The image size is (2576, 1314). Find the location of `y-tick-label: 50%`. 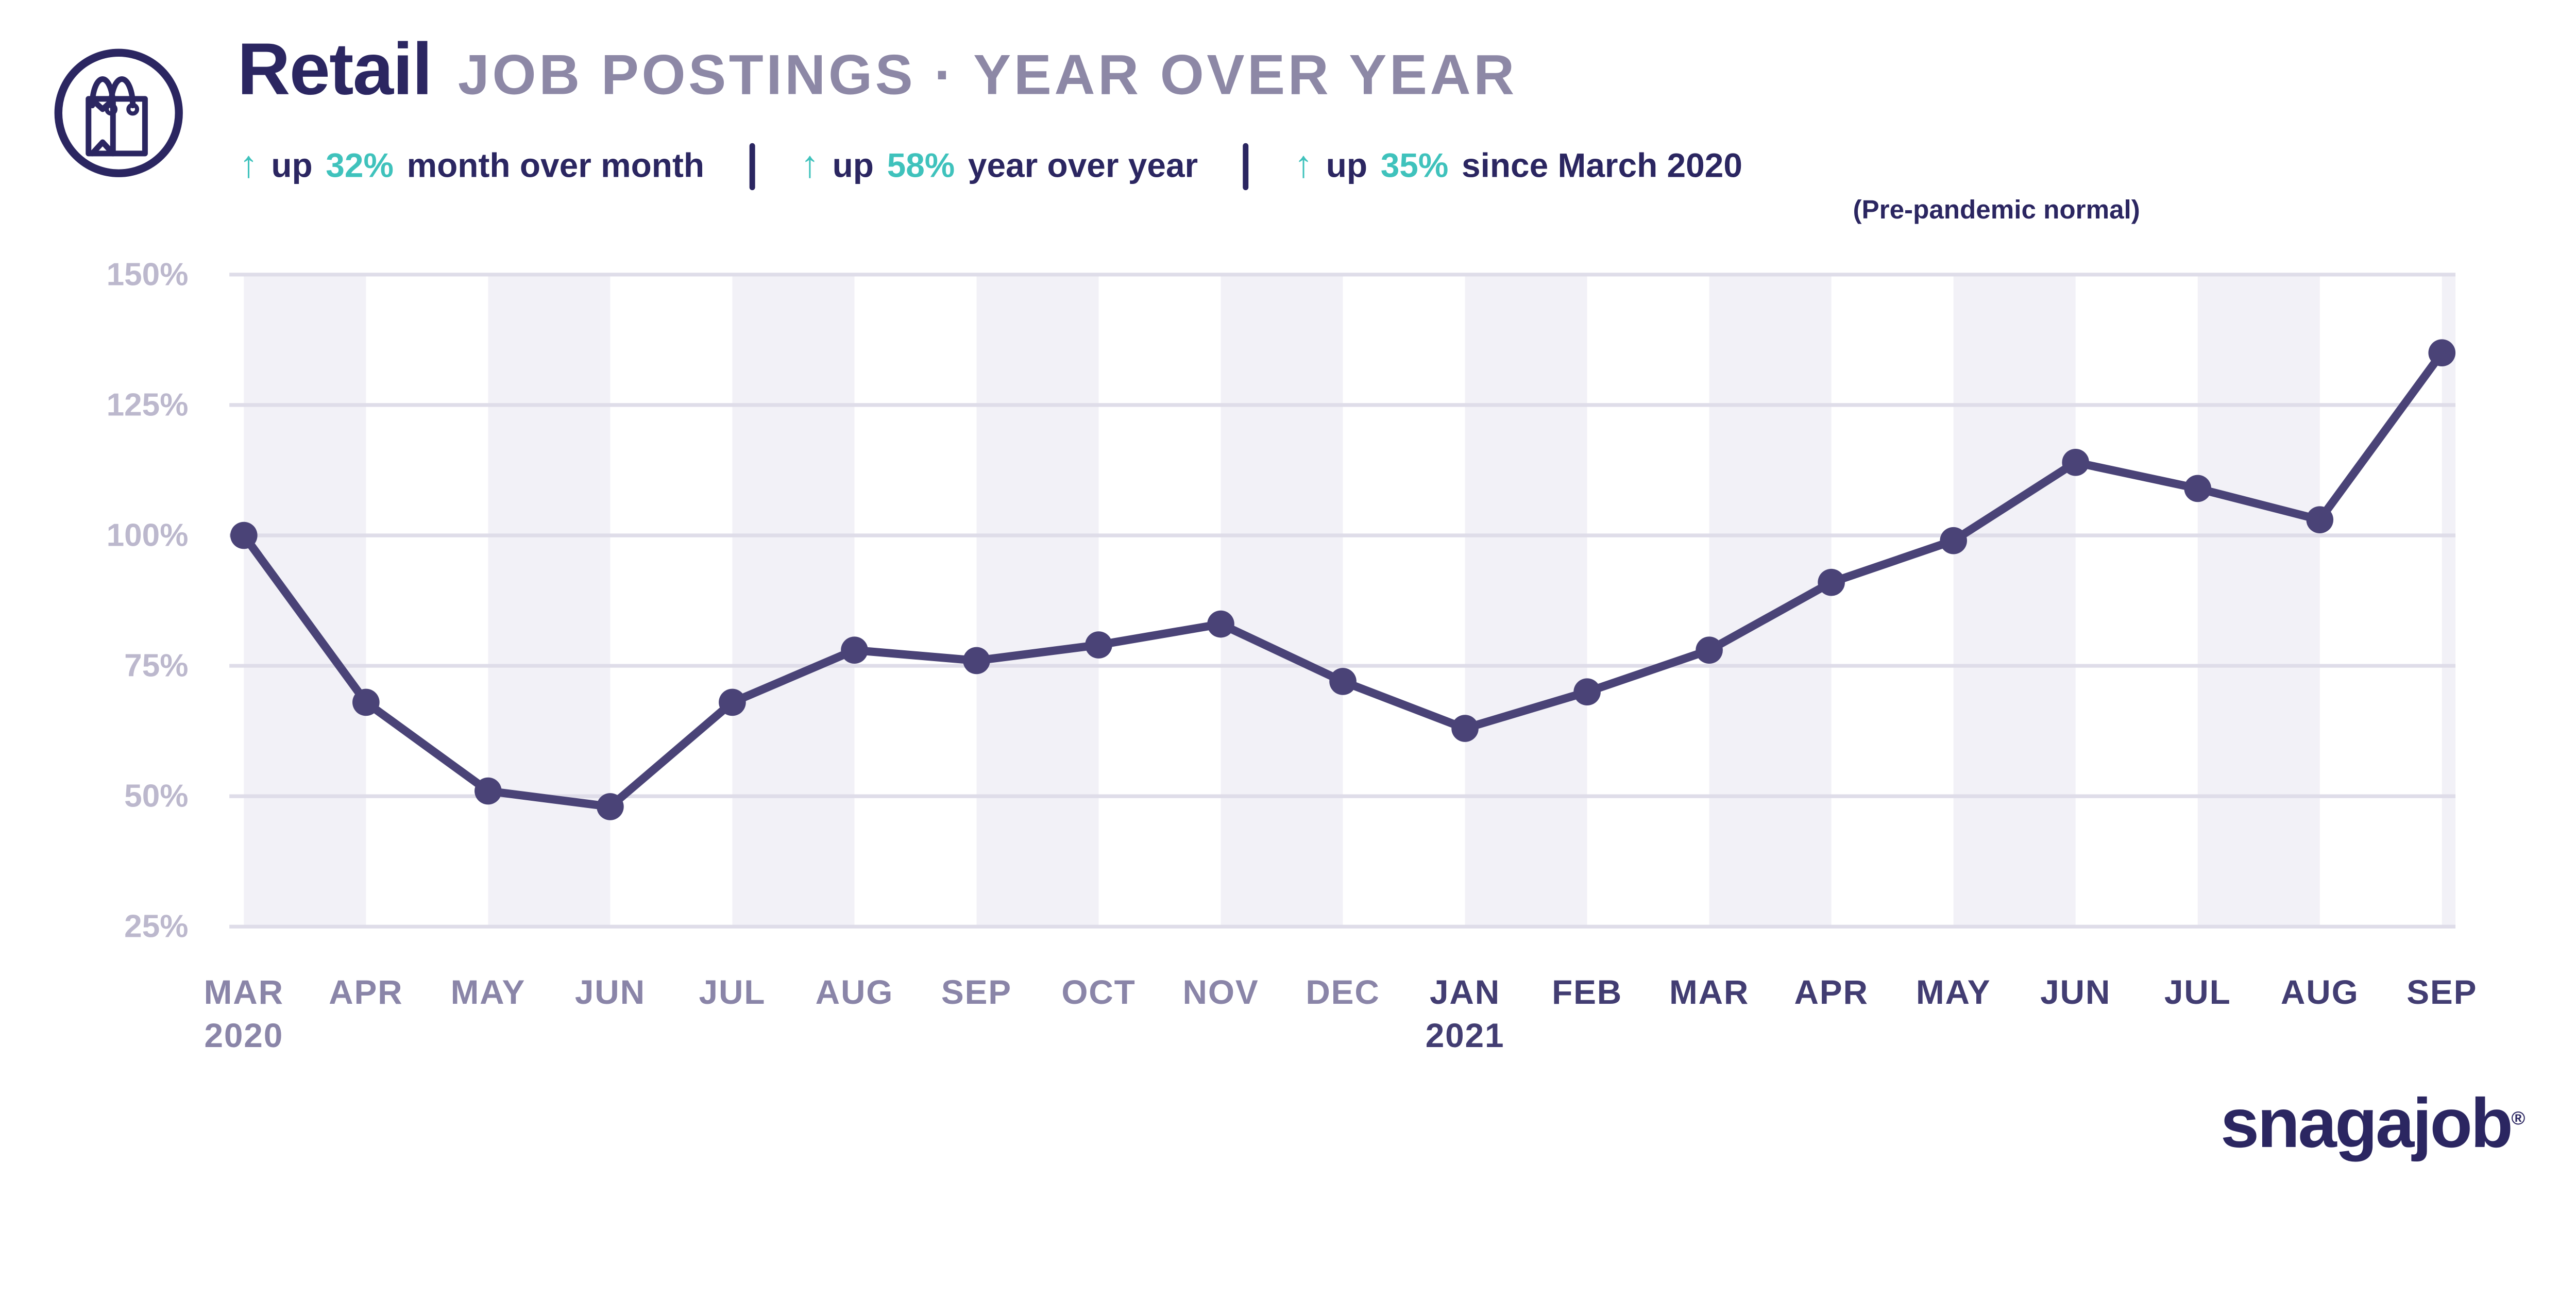

y-tick-label: 50% is located at coordinates (156, 796).